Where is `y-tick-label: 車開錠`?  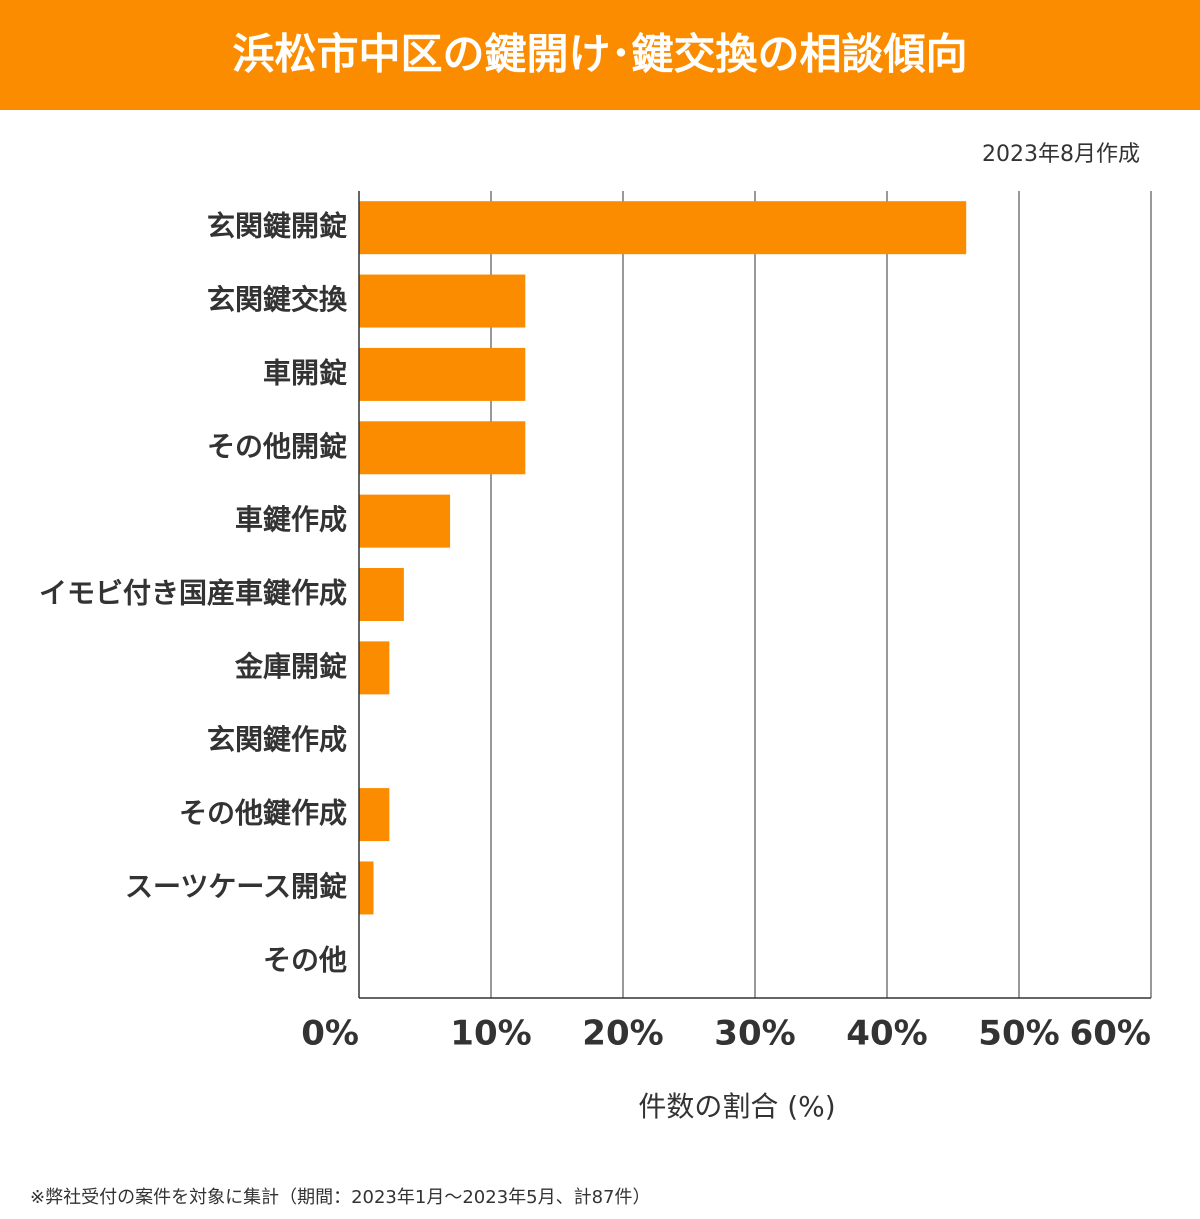 y-tick-label: 車開錠 is located at coordinates (305, 372).